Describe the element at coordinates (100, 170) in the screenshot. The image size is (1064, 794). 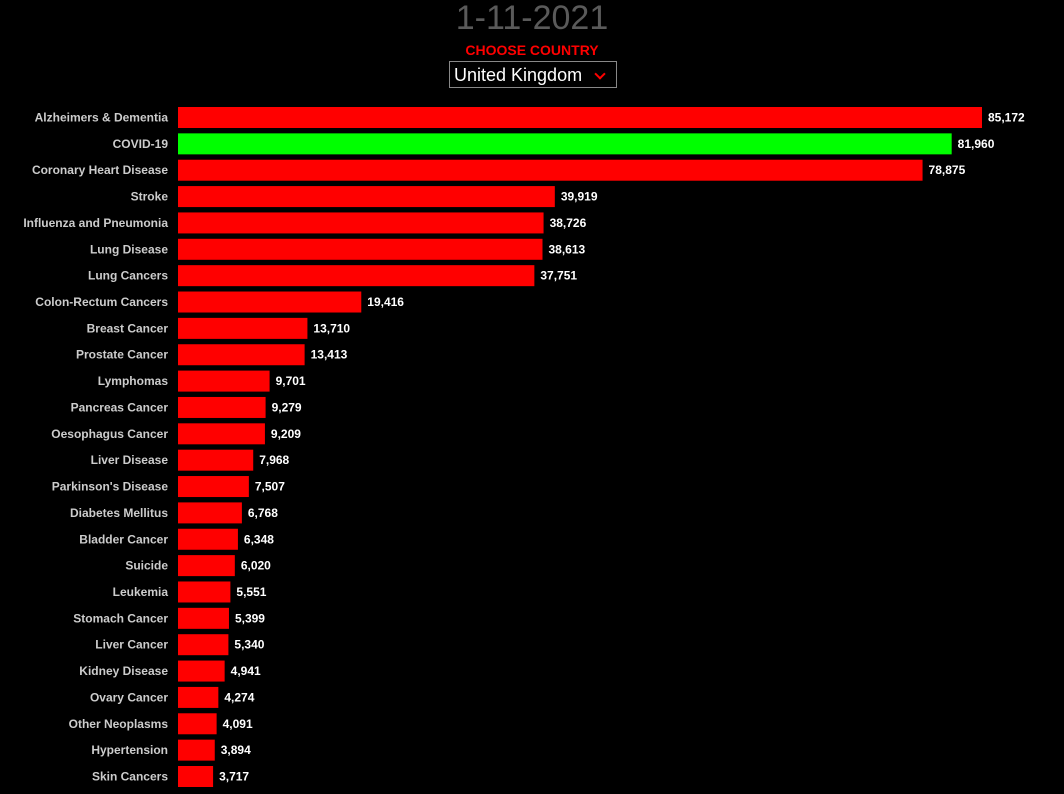
I see `category-label: Coronary Heart Disease` at that location.